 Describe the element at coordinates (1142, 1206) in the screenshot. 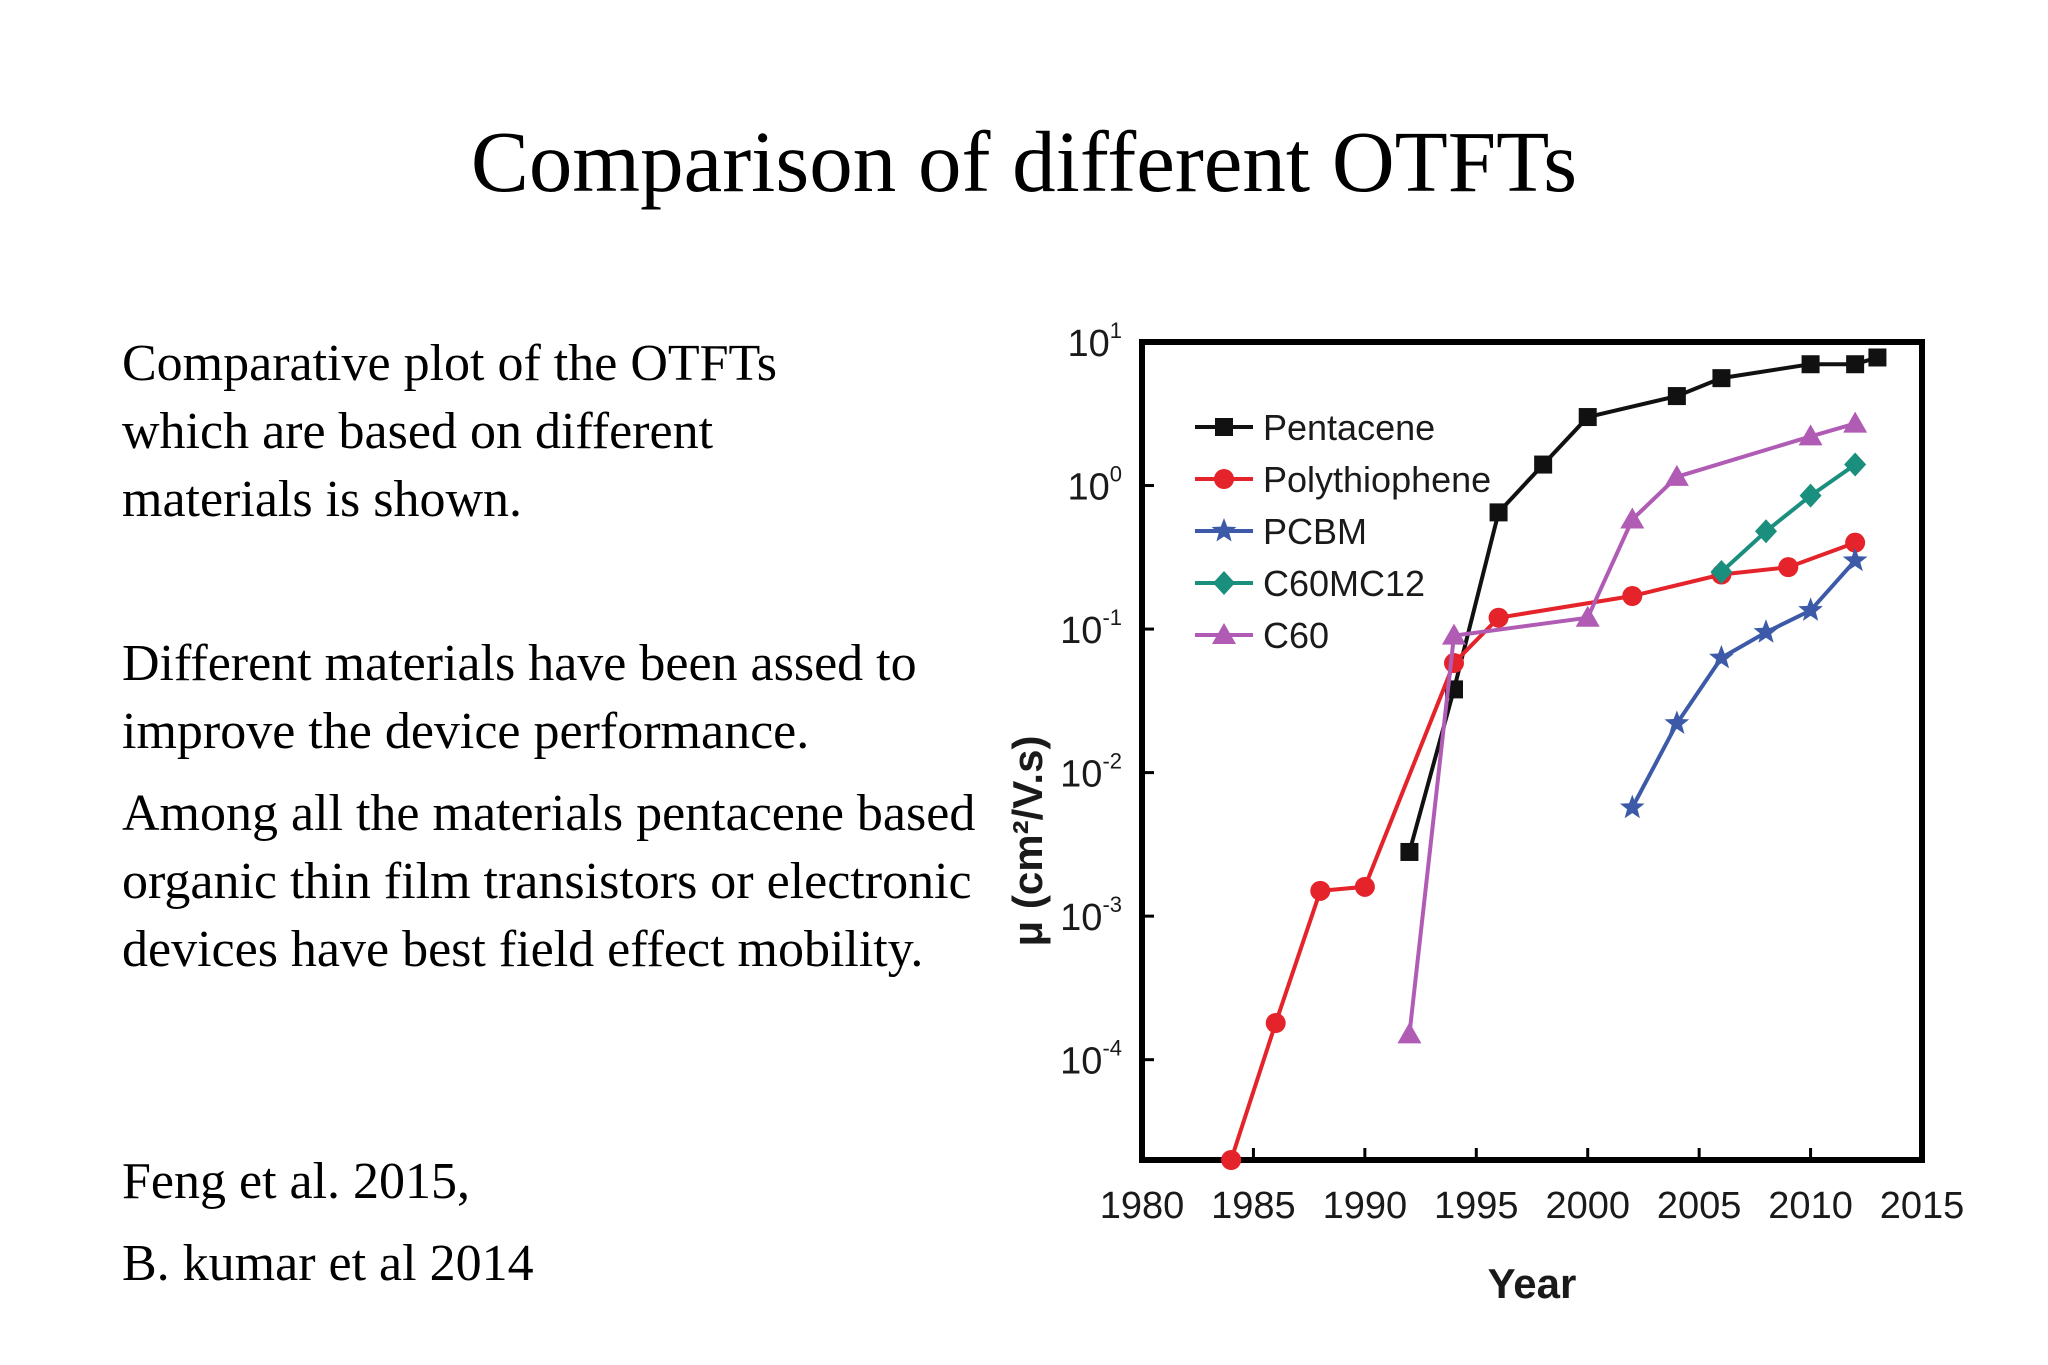

I see `x-tick-label: 1980` at that location.